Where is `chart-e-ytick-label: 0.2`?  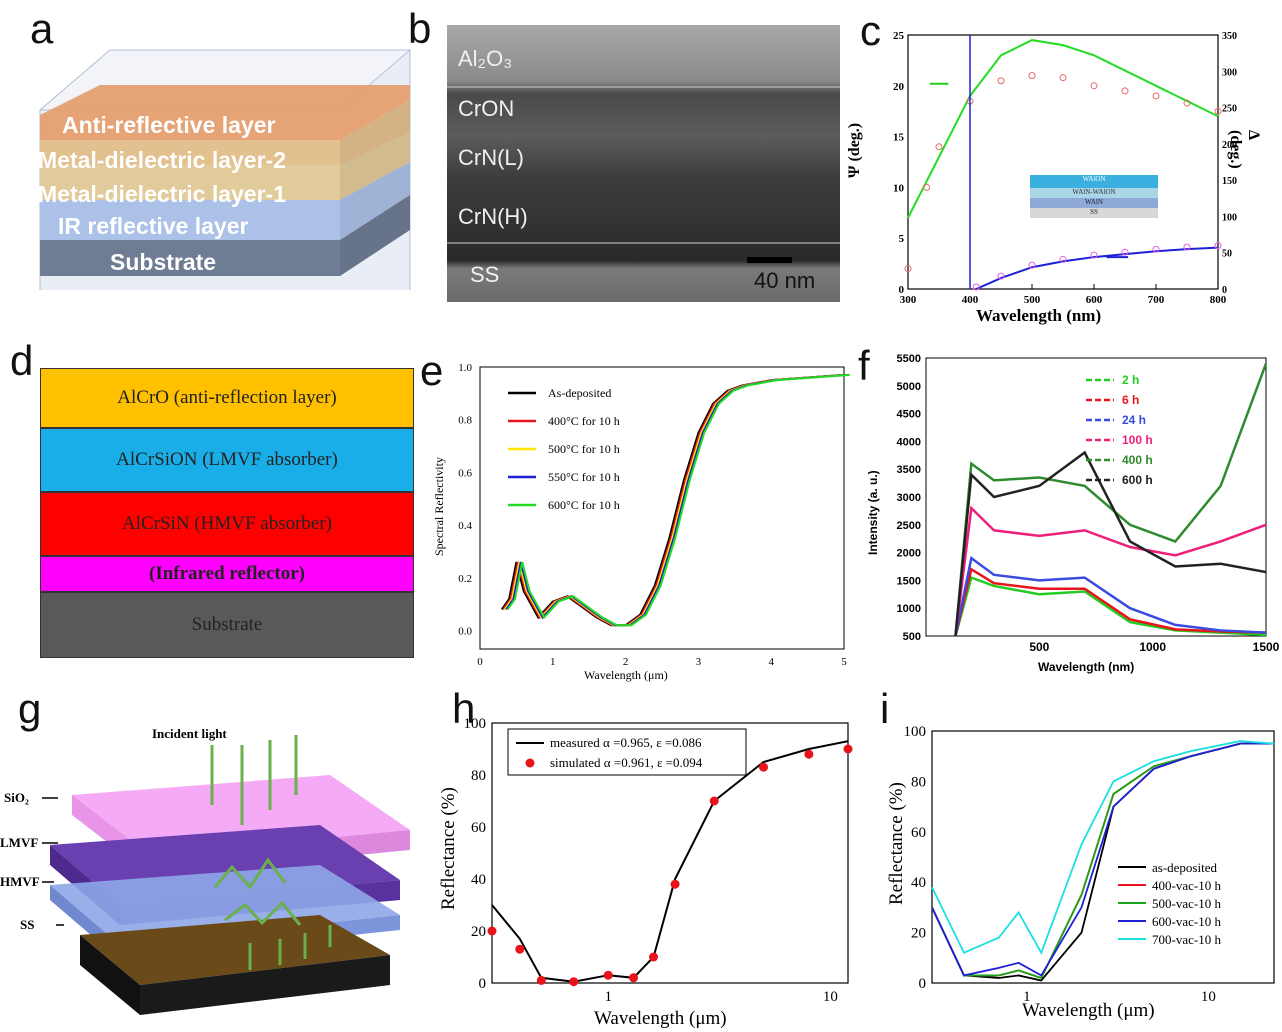 chart-e-ytick-label: 0.2 is located at coordinates (465, 579).